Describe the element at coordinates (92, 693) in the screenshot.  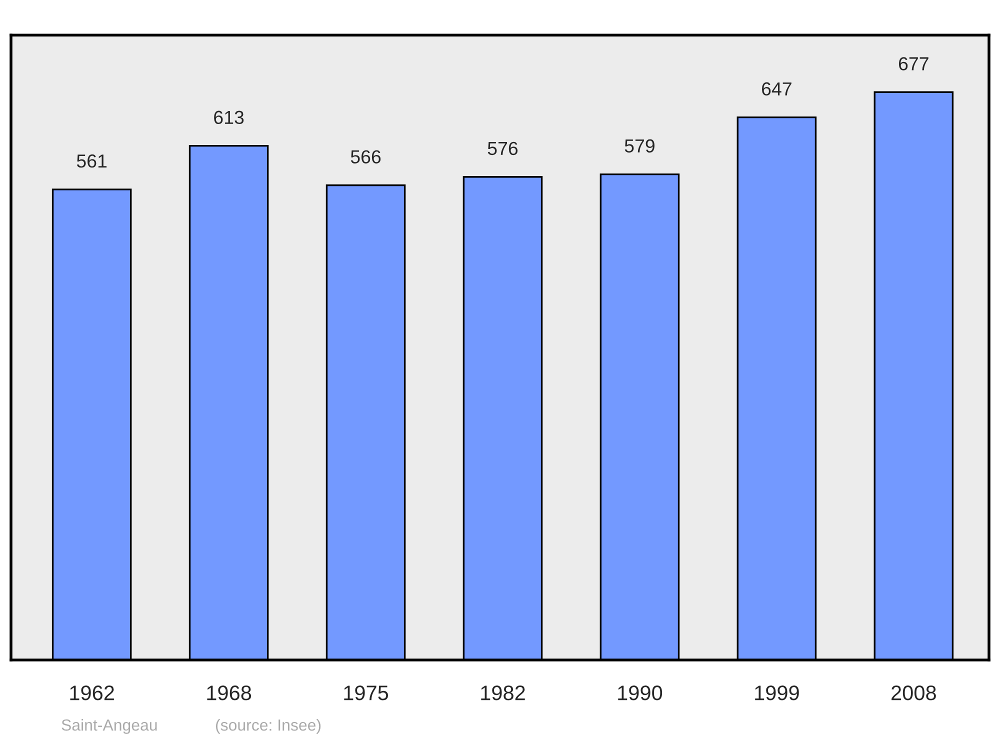
I see `x-tick-label: 1962` at that location.